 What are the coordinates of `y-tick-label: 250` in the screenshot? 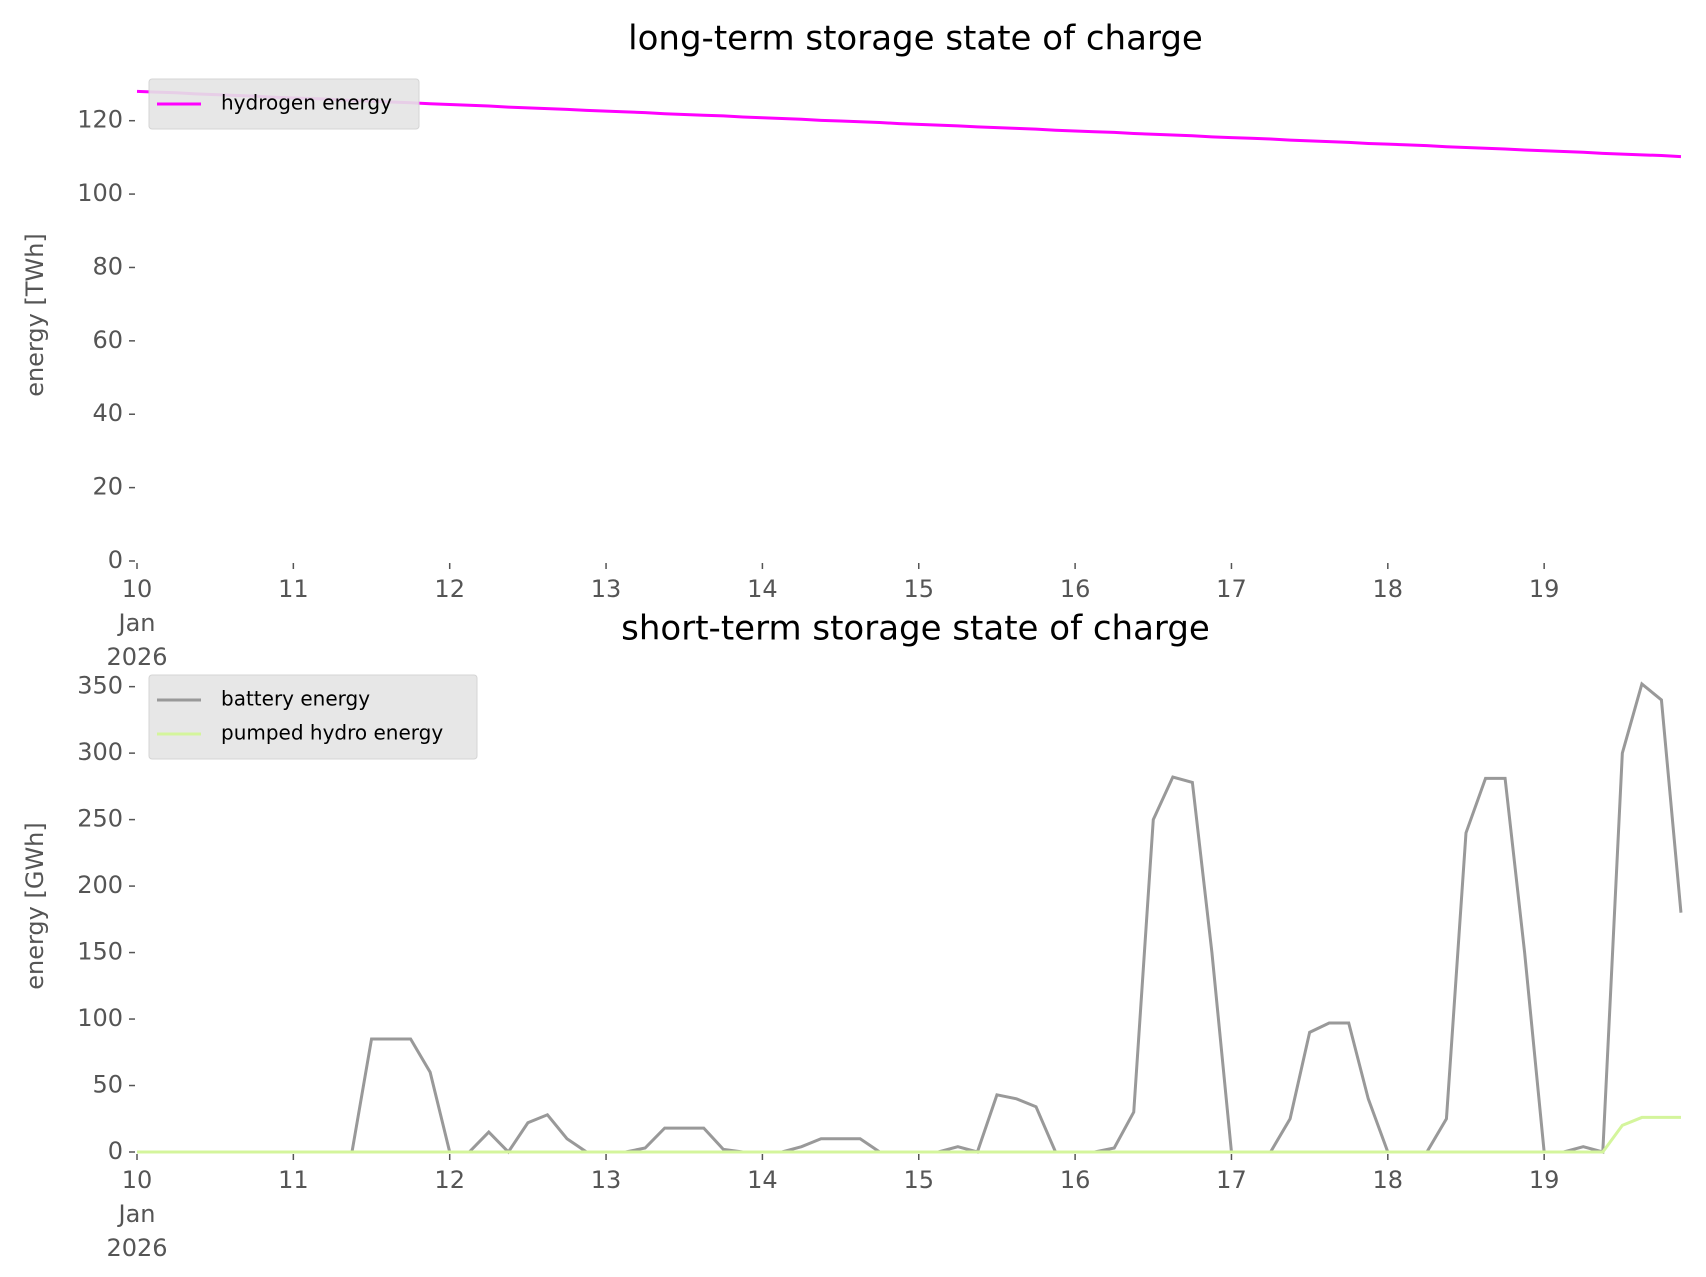 It's located at (100, 819).